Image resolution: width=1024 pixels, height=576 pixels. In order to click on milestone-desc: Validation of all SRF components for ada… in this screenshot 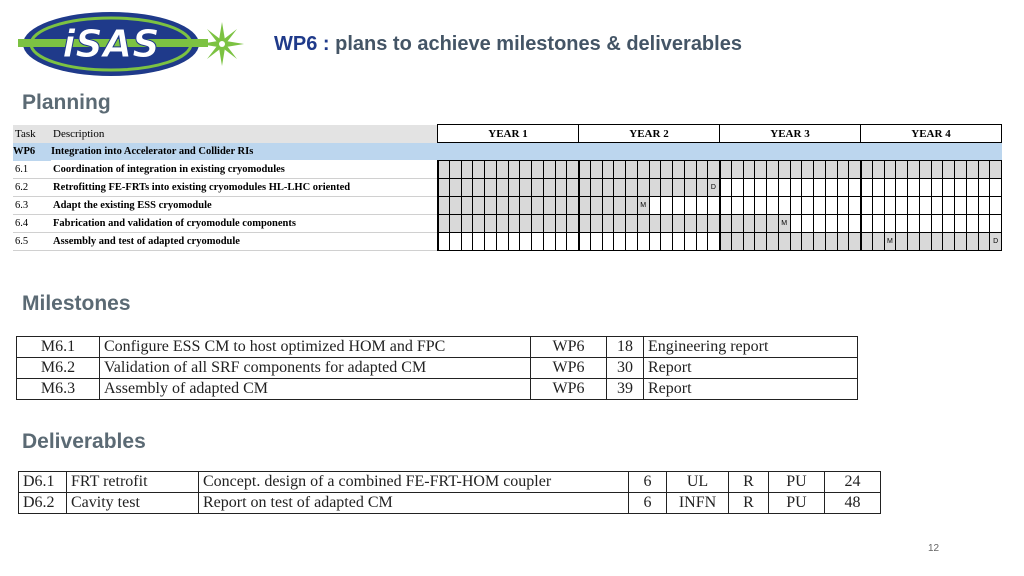, I will do `click(315, 368)`.